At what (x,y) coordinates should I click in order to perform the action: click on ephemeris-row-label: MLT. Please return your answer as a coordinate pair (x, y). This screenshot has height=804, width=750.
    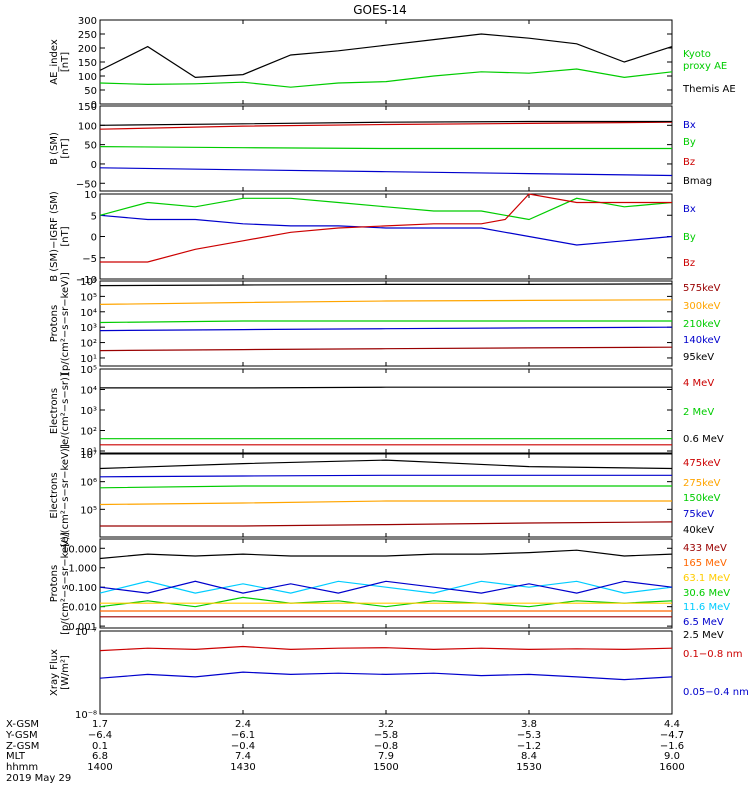
    Looking at the image, I should click on (16, 756).